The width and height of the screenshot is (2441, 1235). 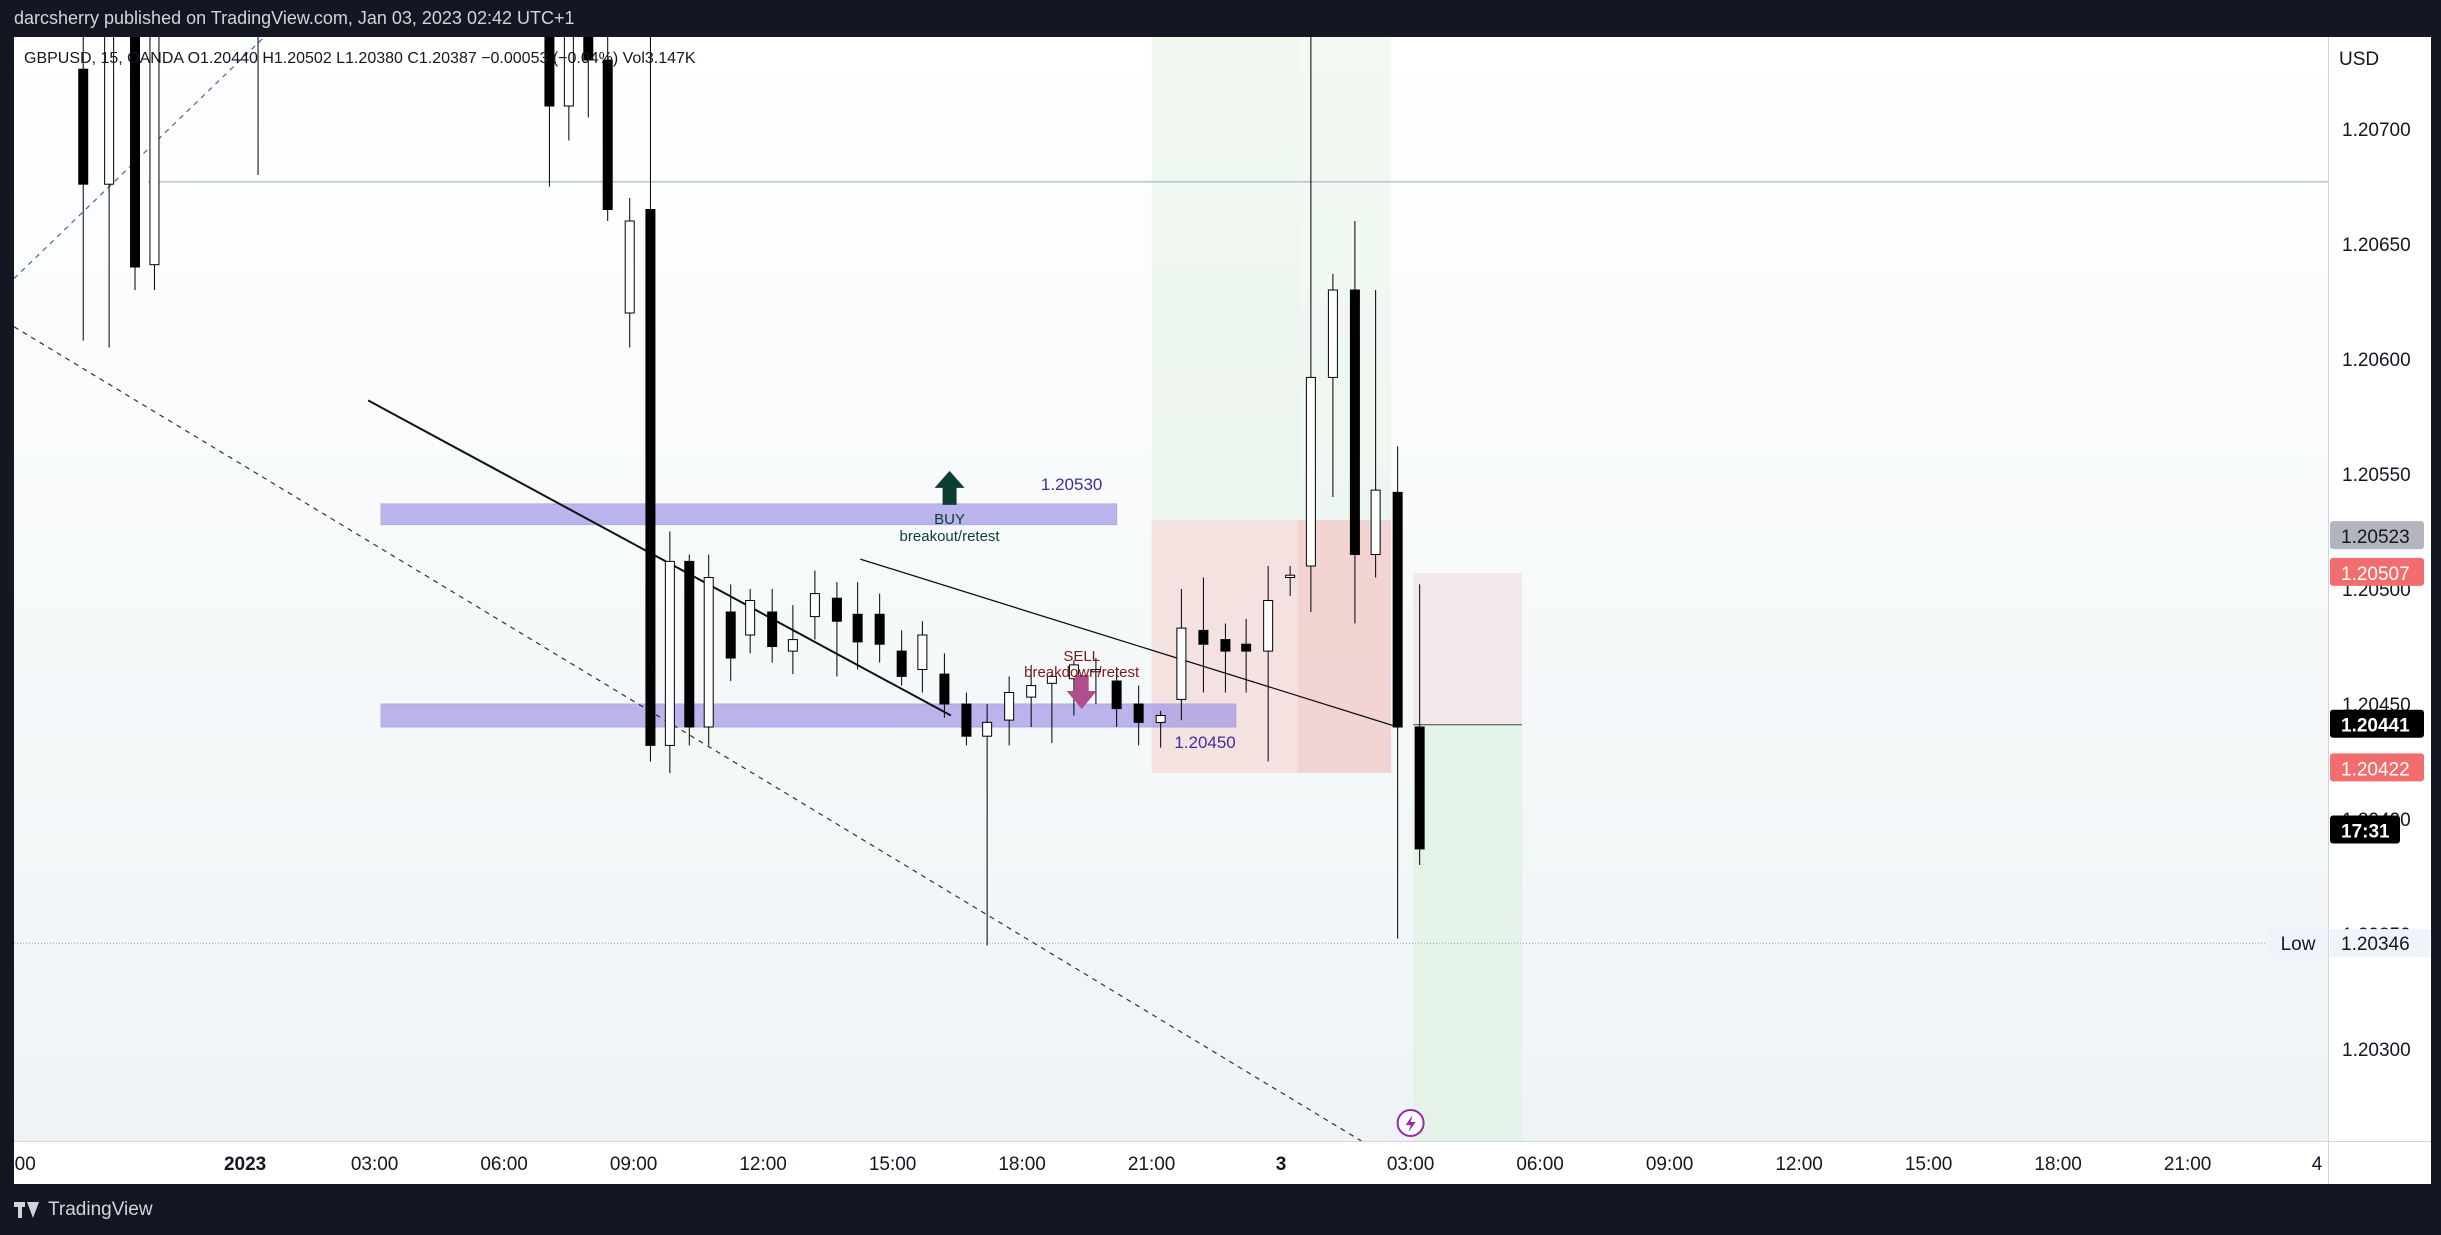 I want to click on time-tick-13: 12:00, so click(x=1799, y=1164).